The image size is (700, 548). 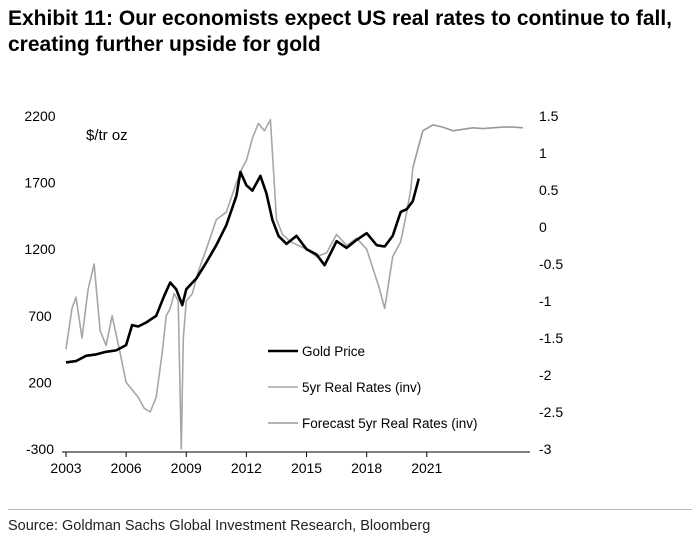 What do you see at coordinates (545, 375) in the screenshot?
I see `right-tick-label: -2` at bounding box center [545, 375].